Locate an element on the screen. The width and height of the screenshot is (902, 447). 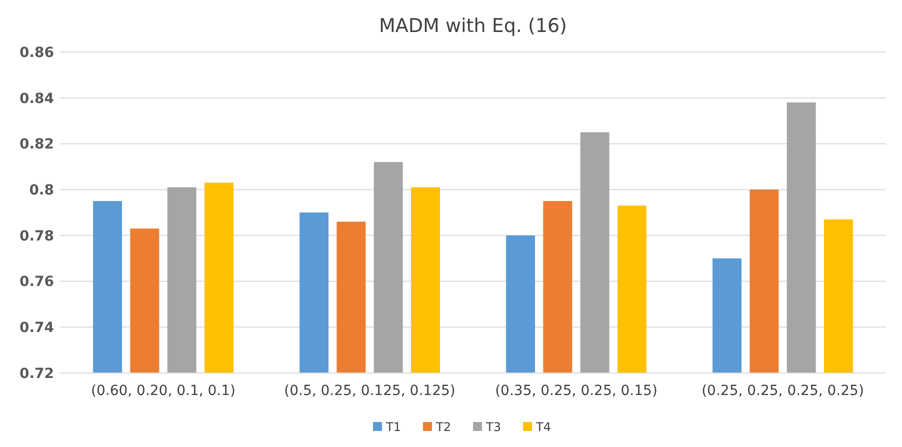
y-tick-label: 0.74 is located at coordinates (36, 328).